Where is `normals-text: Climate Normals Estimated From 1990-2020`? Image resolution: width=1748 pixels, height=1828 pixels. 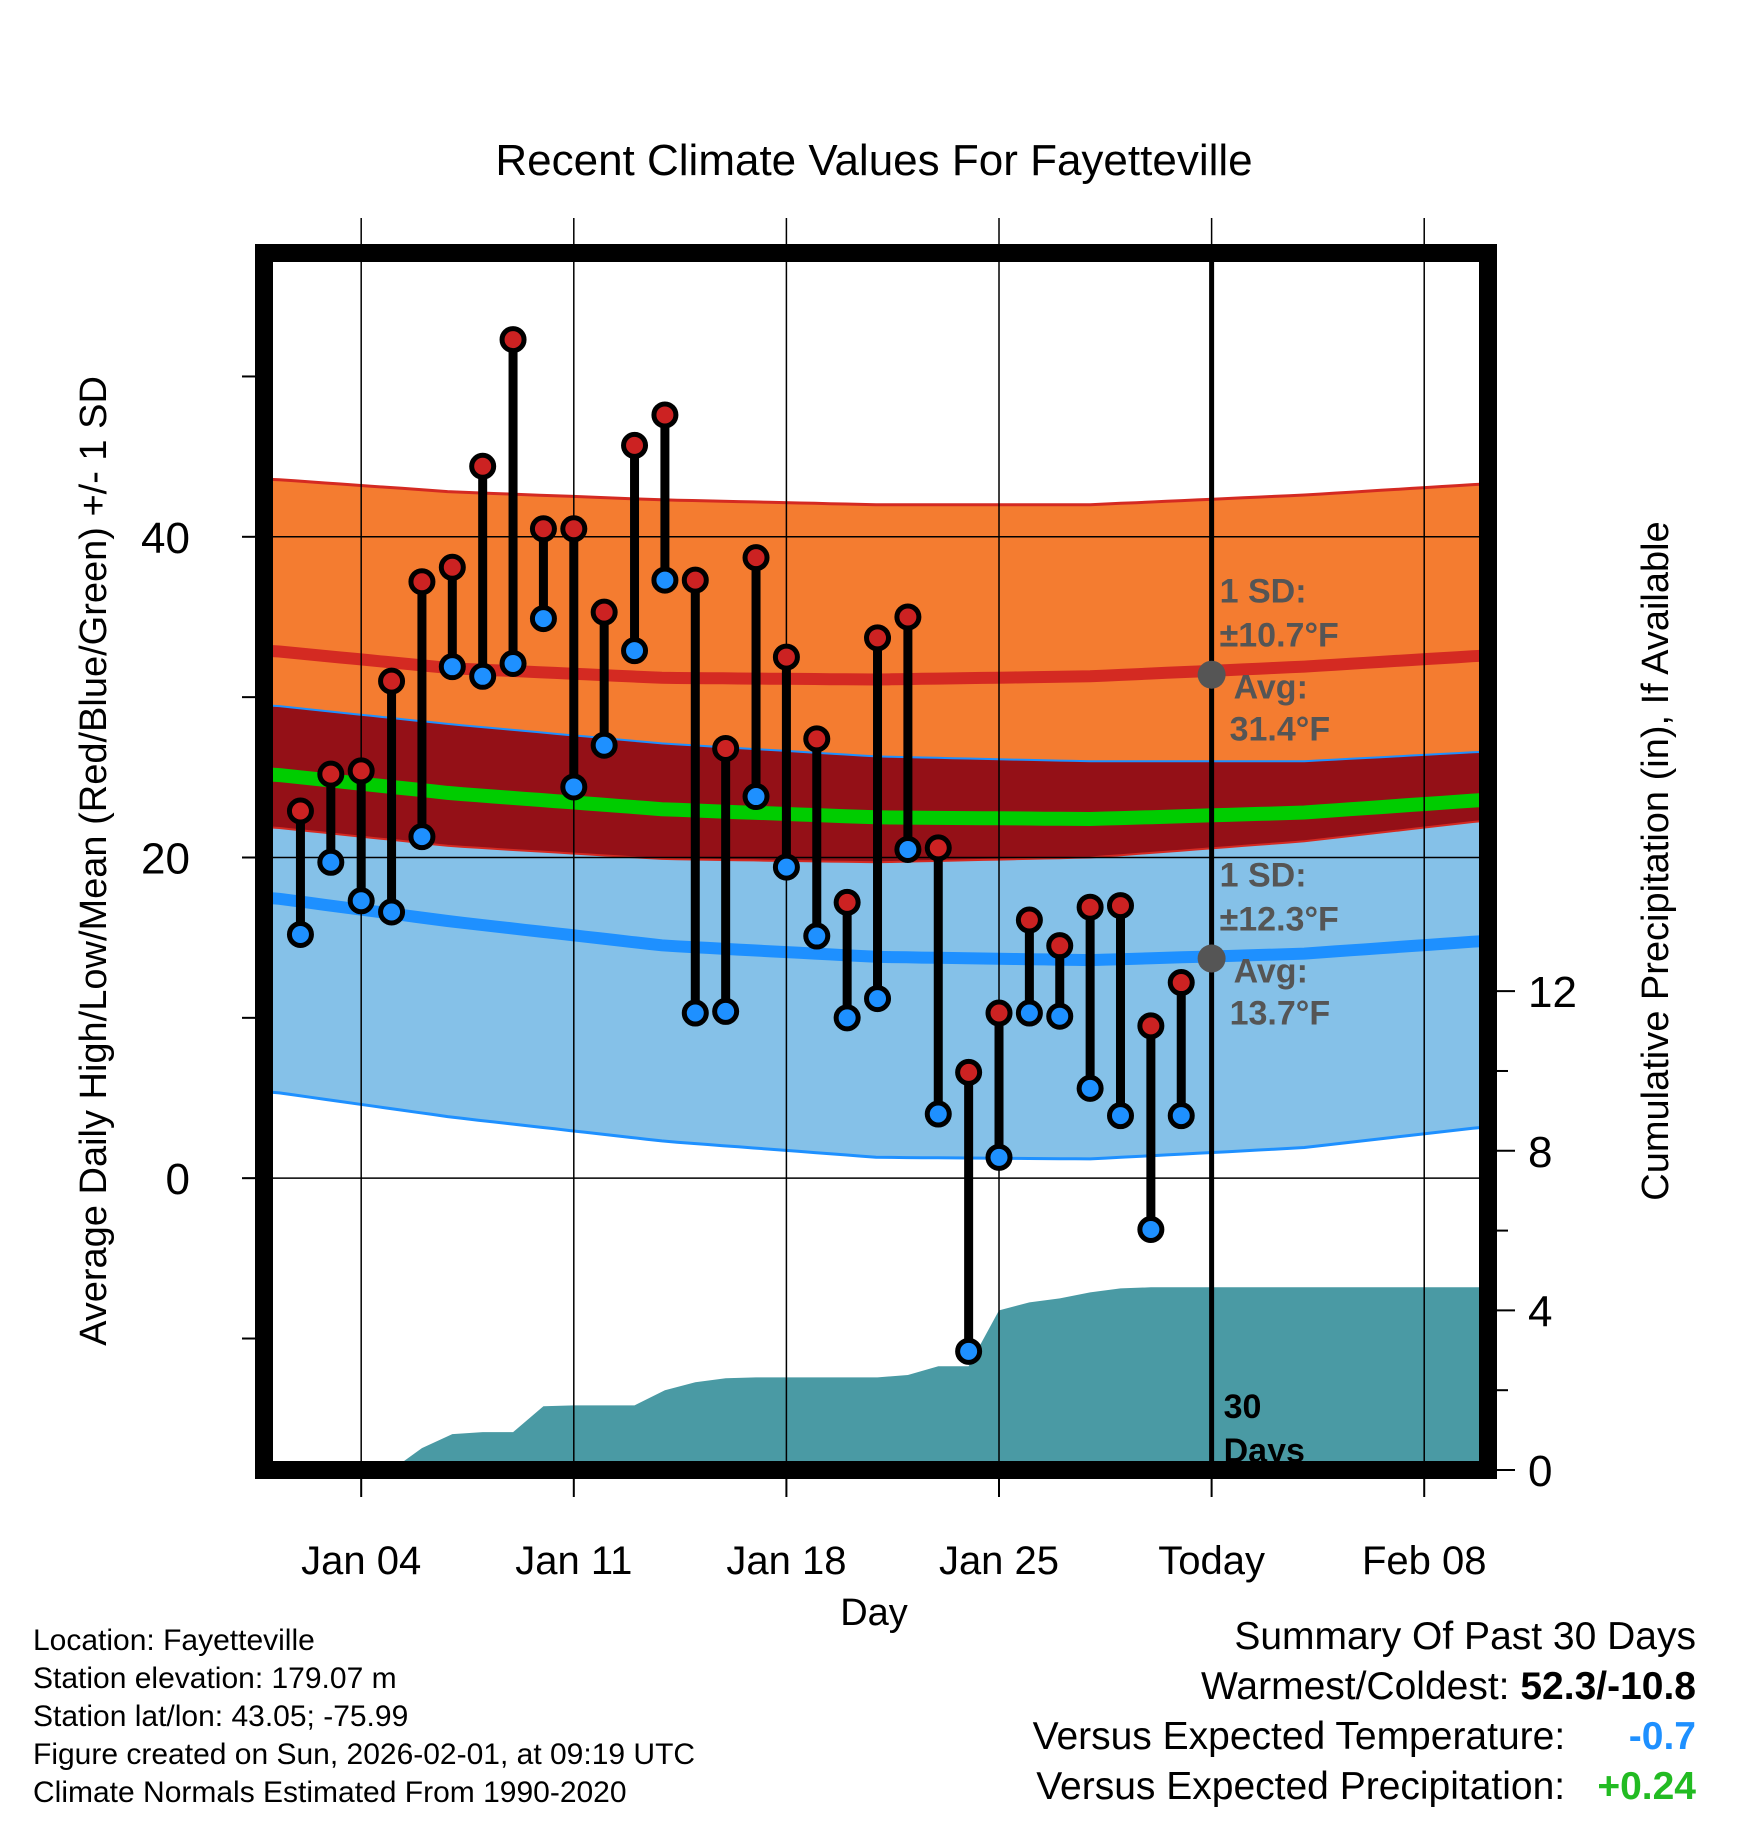 normals-text: Climate Normals Estimated From 1990-2020 is located at coordinates (330, 1792).